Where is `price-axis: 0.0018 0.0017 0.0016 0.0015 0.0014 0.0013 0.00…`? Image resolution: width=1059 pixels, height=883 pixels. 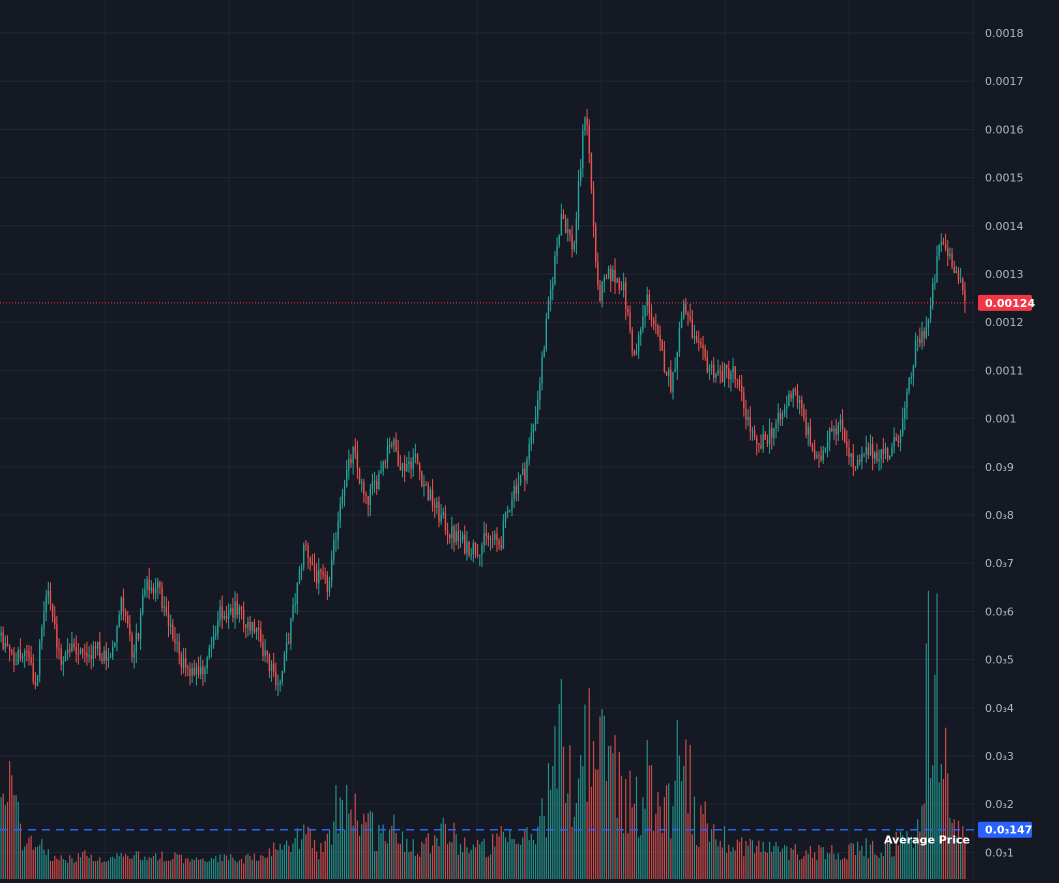 price-axis: 0.0018 0.0017 0.0016 0.0015 0.0014 0.0013 0.00… is located at coordinates (1006, 443).